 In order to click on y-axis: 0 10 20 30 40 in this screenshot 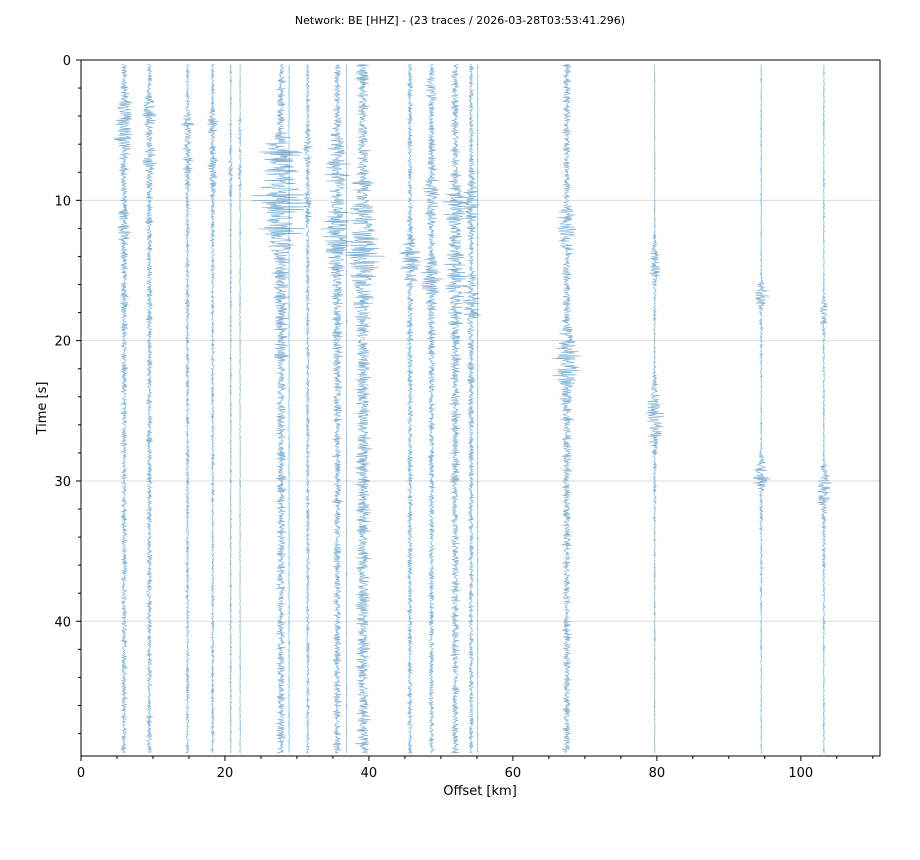, I will do `click(67, 394)`.